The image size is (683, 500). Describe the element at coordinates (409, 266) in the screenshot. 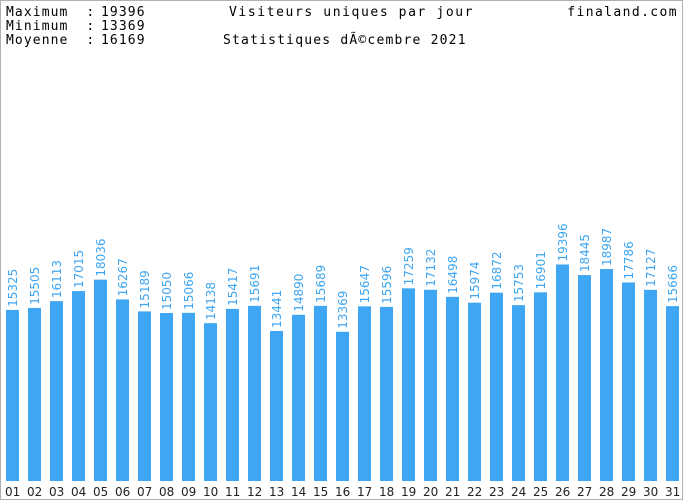

I see `value-label-19: 17259` at that location.